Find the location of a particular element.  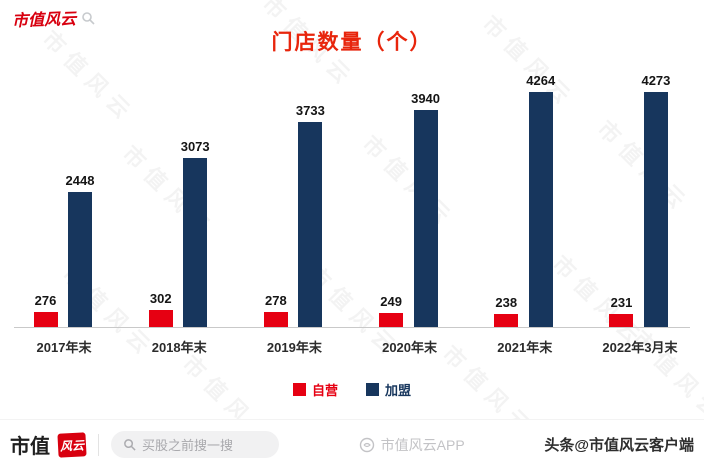

footer-brand-area: 市值 风云 买股之前搜一搜 is located at coordinates (144, 444).